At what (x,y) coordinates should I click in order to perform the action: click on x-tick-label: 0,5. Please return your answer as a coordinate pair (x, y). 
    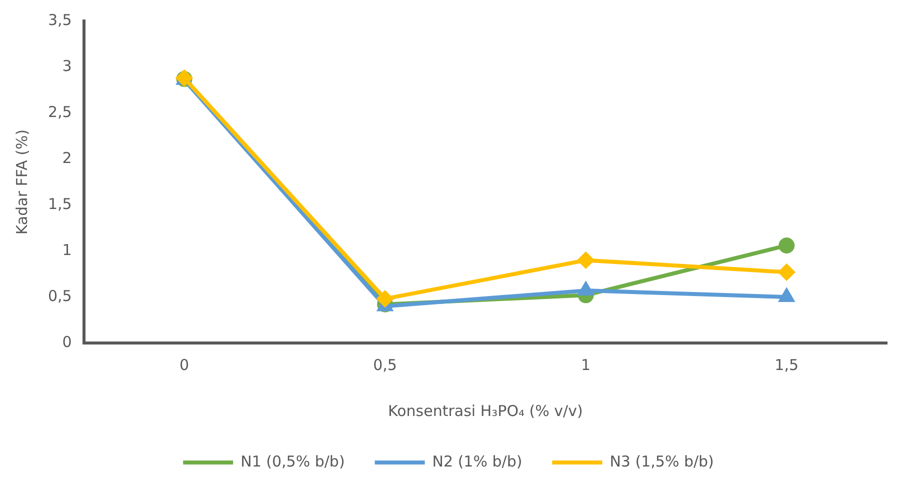
    Looking at the image, I should click on (385, 365).